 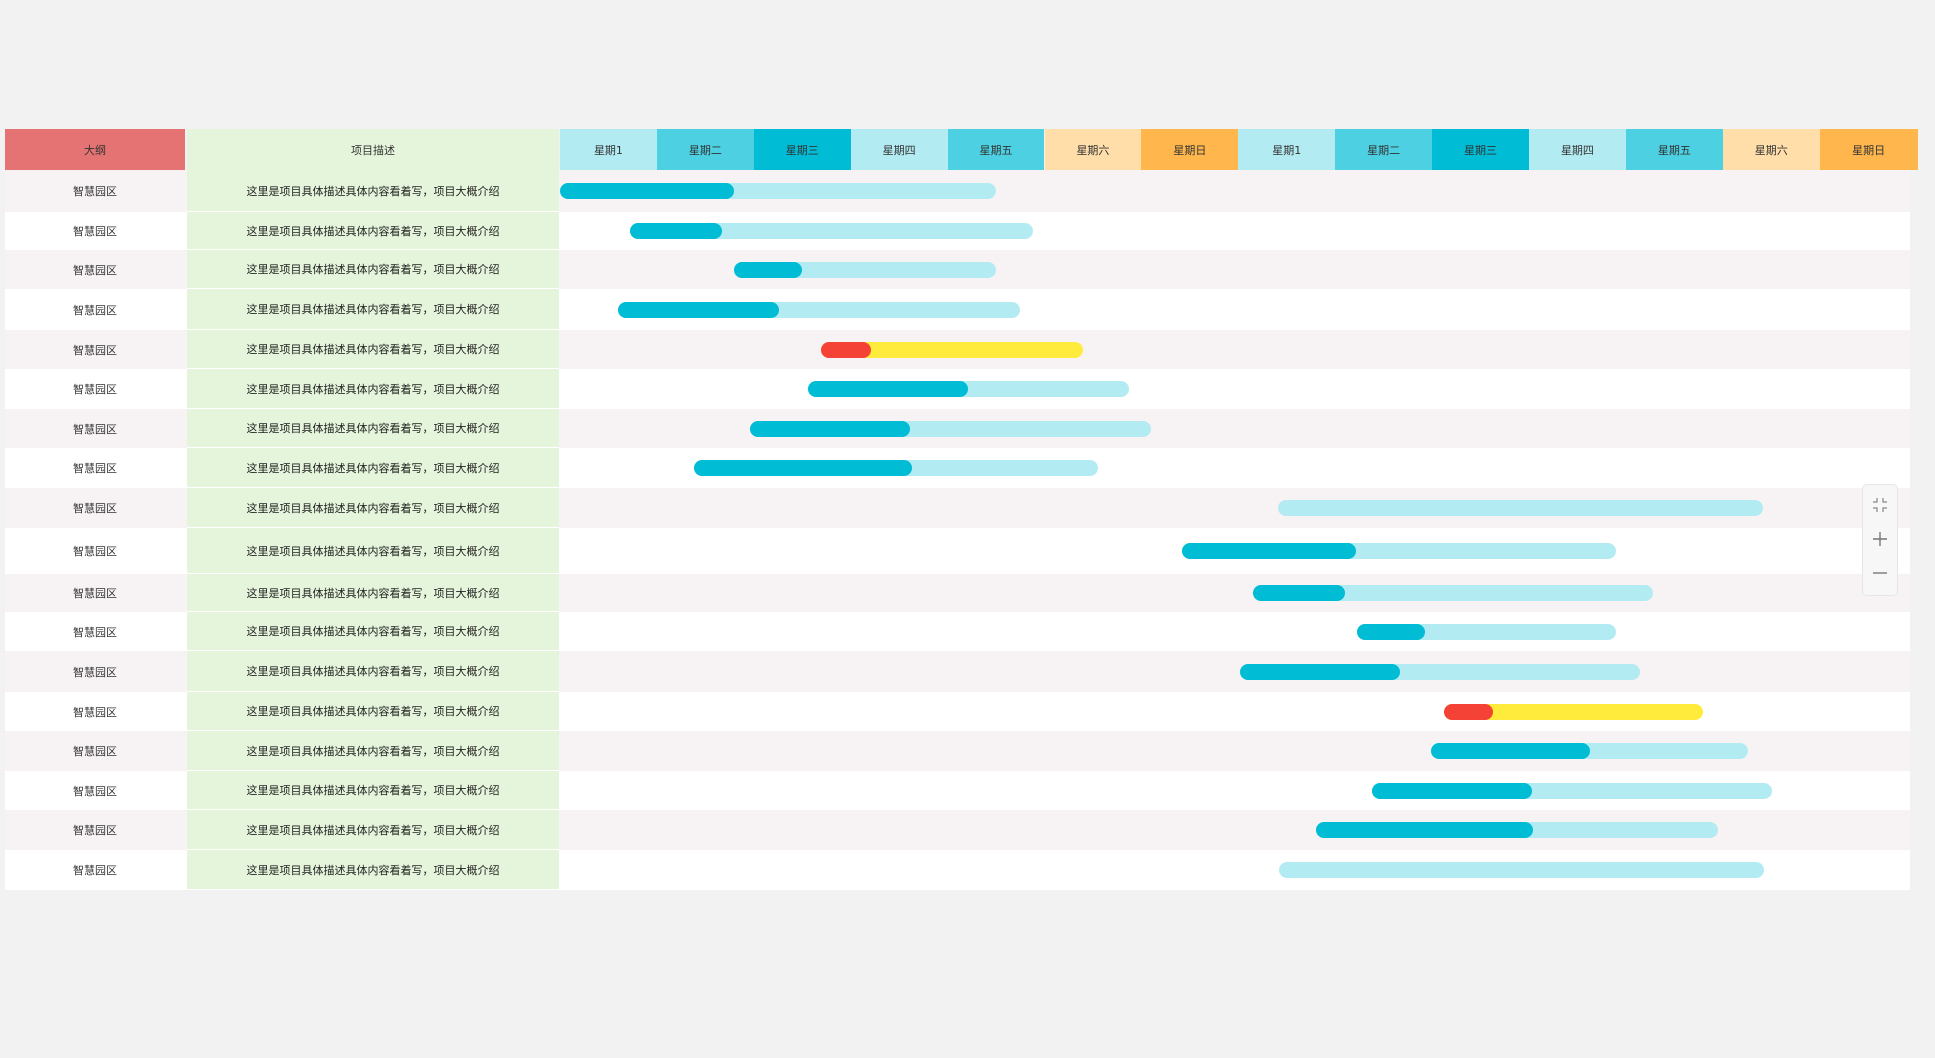 I want to click on plus-icon, so click(x=1880, y=539).